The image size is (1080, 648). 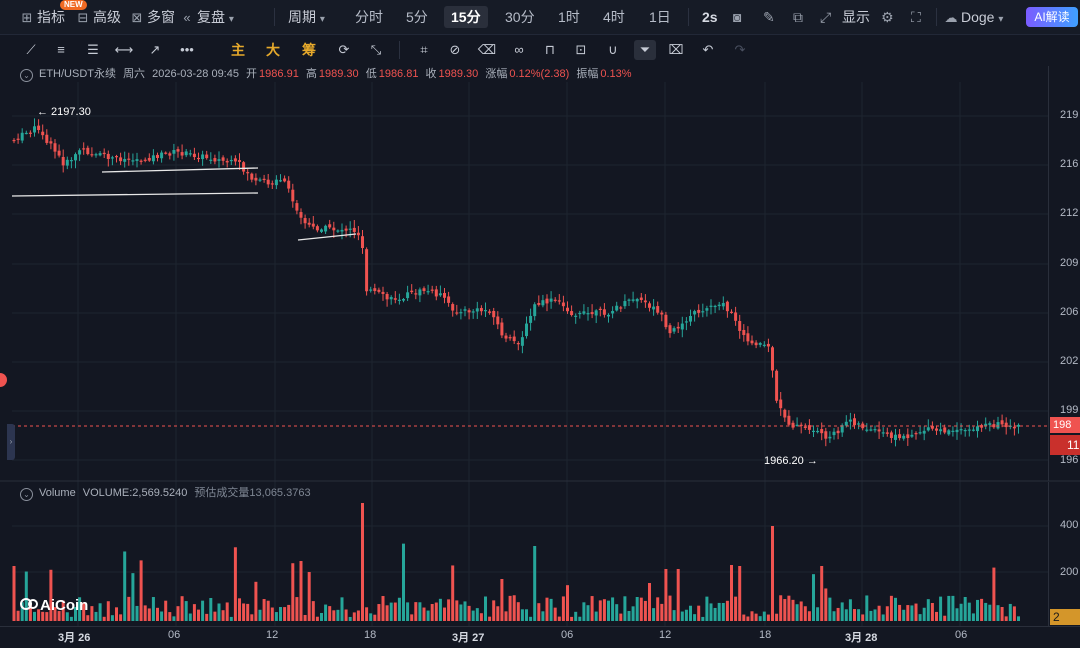 I want to click on chip-distribution-button: 筹, so click(x=309, y=50).